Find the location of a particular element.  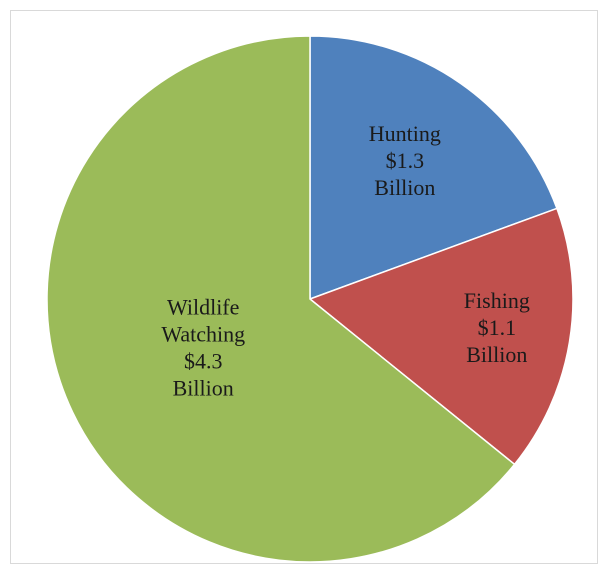

pie-label-line: $1.1 is located at coordinates (497, 327).